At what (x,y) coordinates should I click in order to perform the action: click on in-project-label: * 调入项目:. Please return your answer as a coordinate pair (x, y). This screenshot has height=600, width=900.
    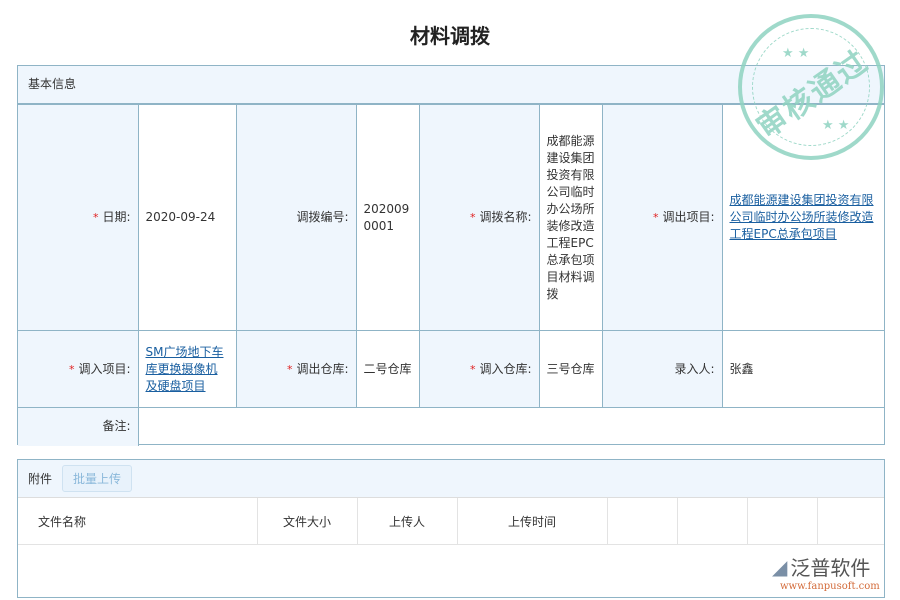
    Looking at the image, I should click on (78, 369).